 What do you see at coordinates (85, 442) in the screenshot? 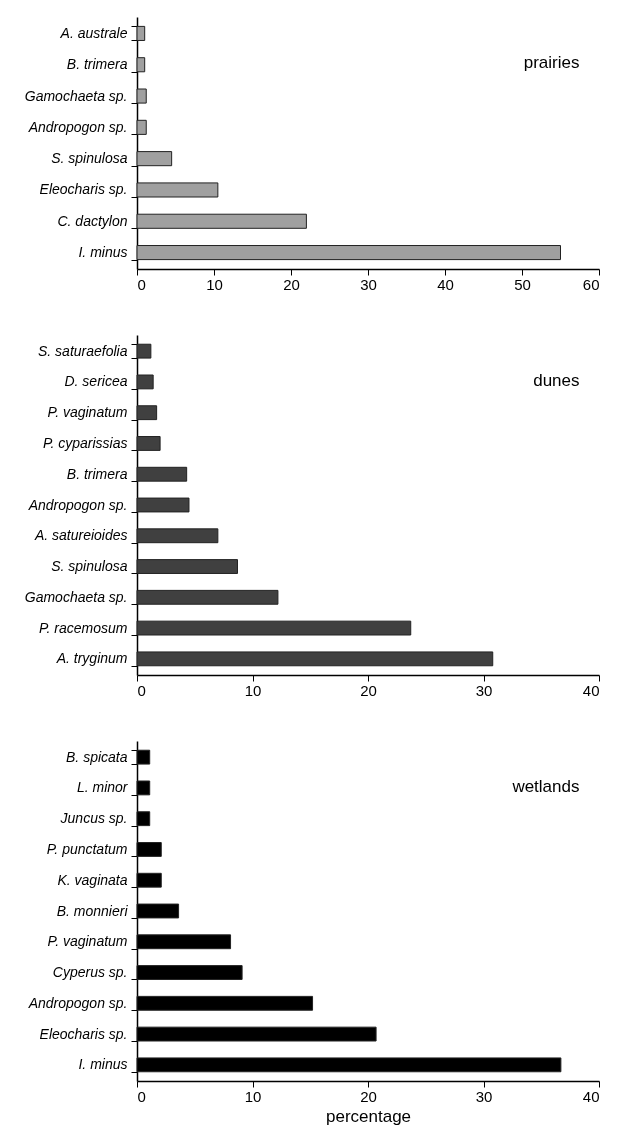
I see `y-tick-label: P. cyparissias` at bounding box center [85, 442].